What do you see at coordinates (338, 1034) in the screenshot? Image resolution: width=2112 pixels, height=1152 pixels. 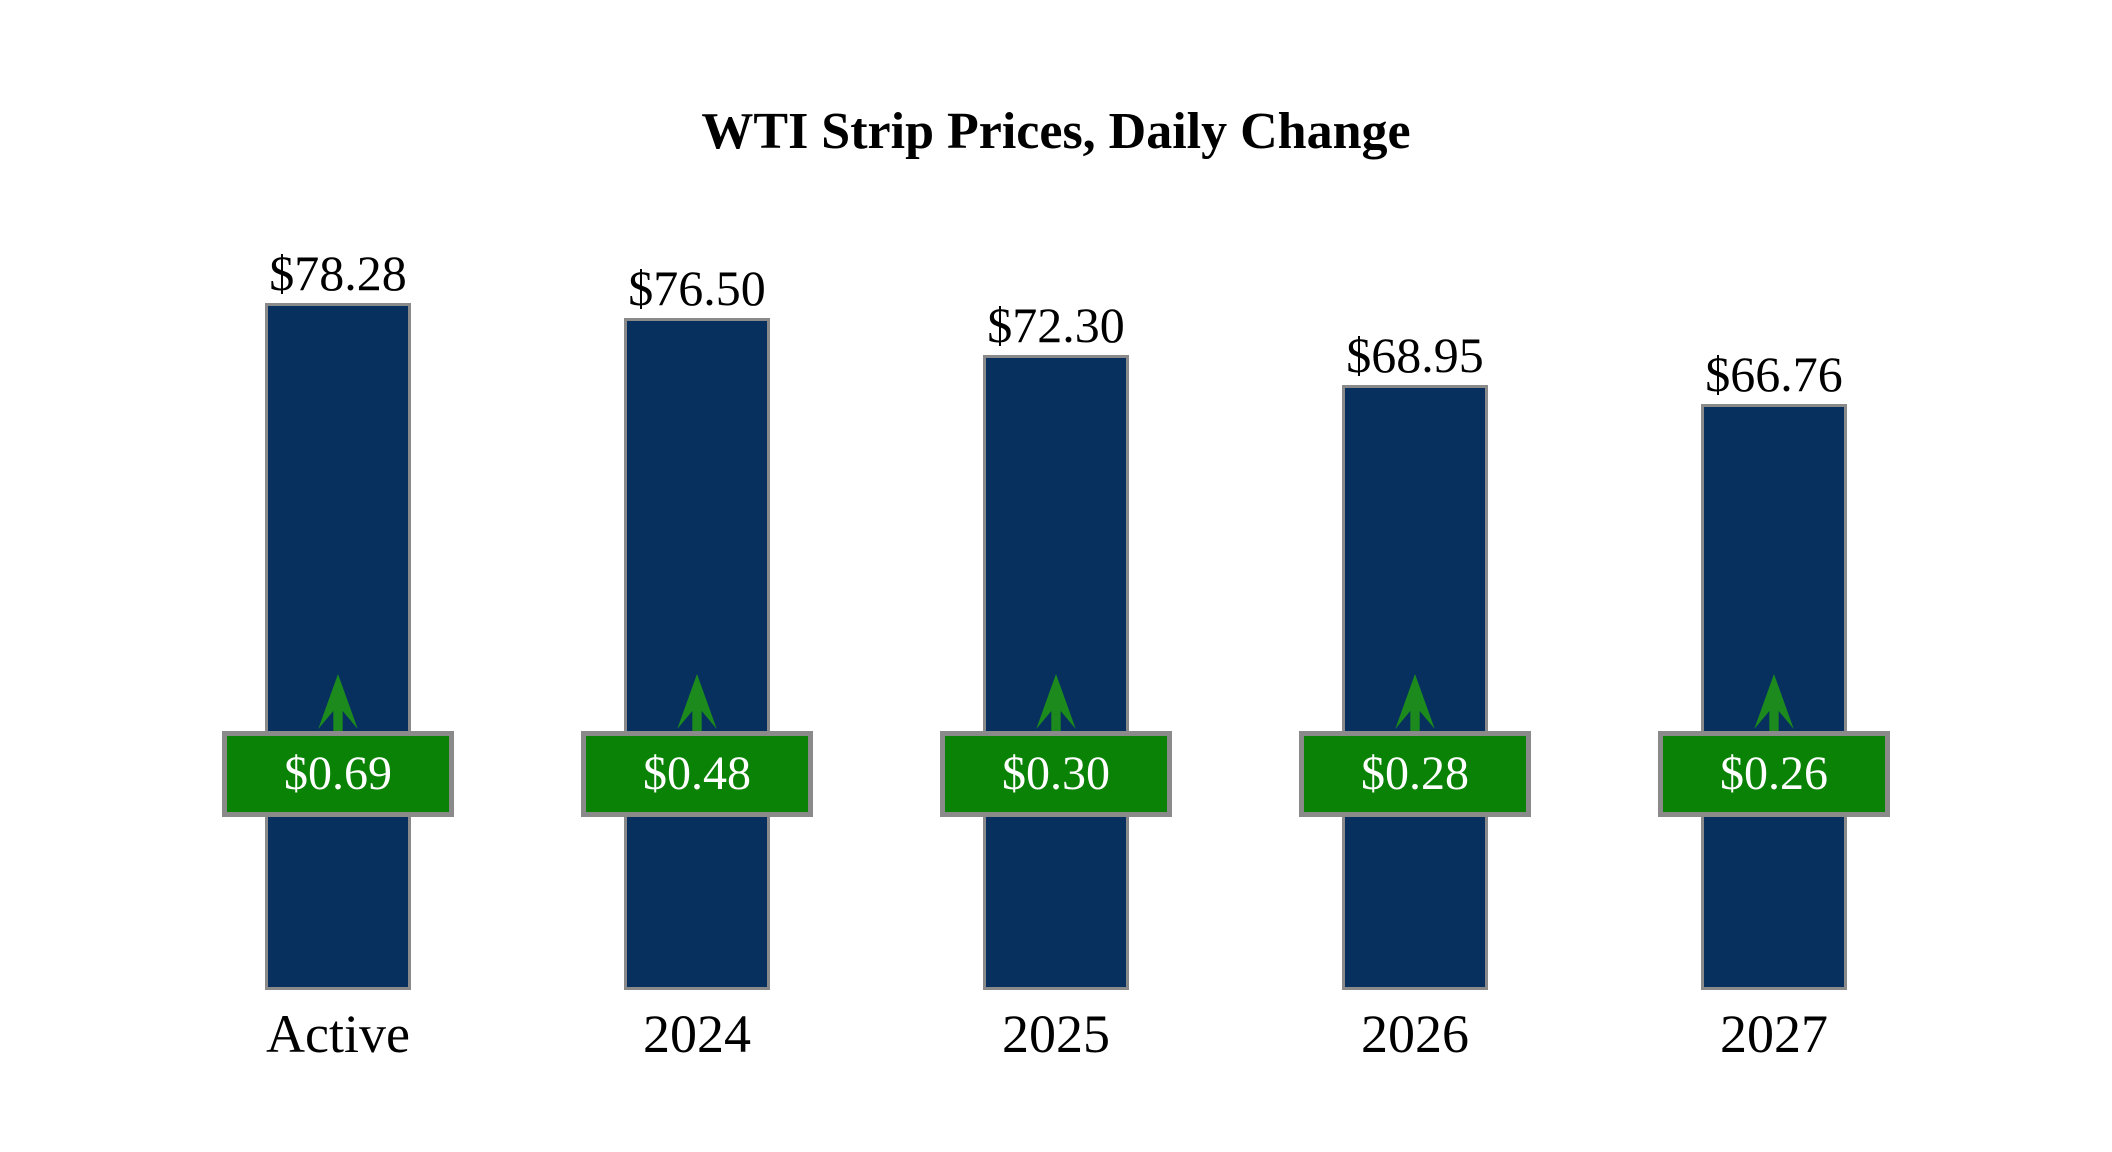 I see `category-label: Active` at bounding box center [338, 1034].